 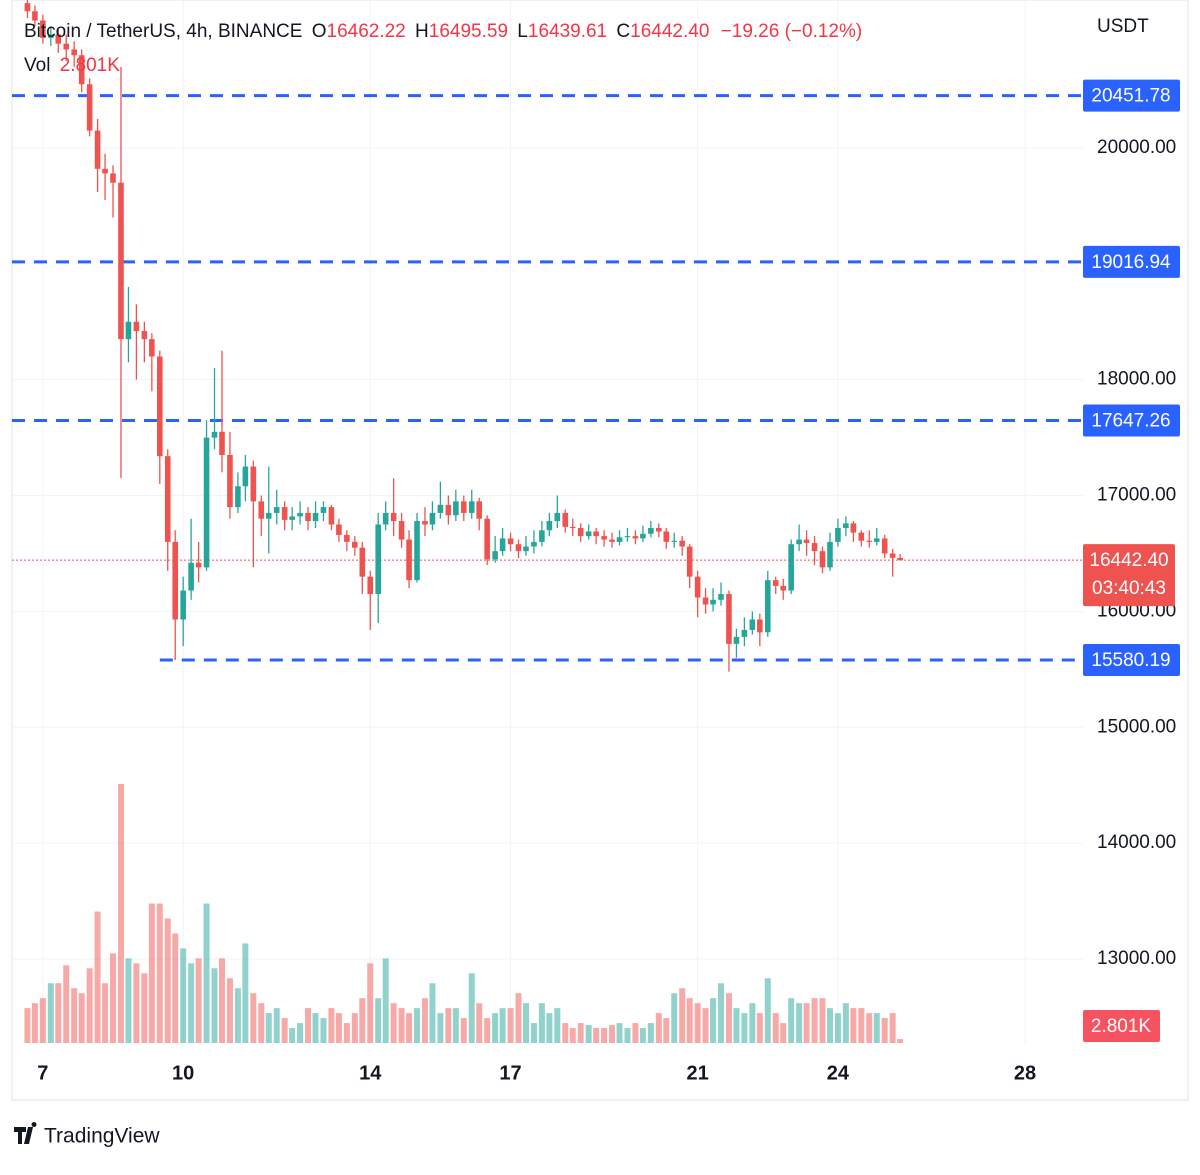 What do you see at coordinates (1136, 379) in the screenshot?
I see `y-tick-label: 18000.00` at bounding box center [1136, 379].